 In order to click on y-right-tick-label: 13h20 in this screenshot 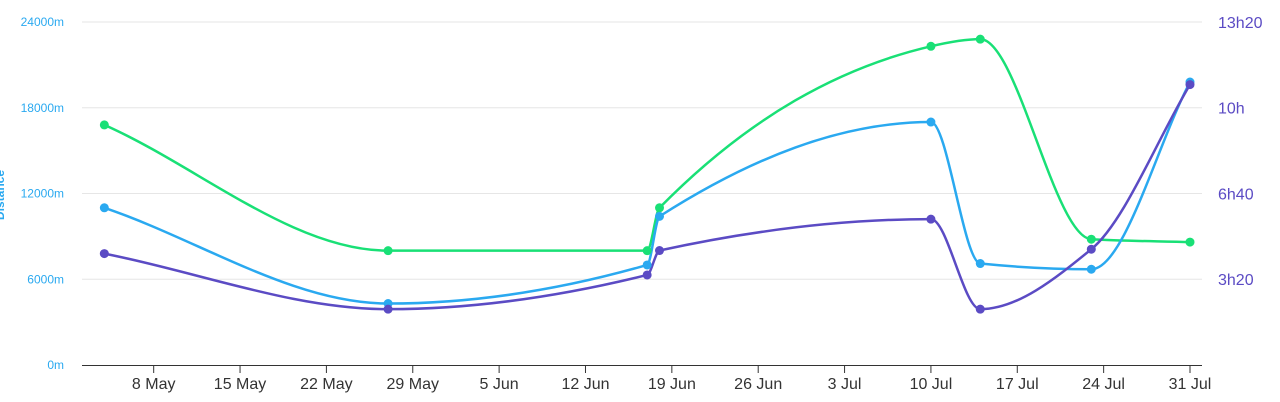, I will do `click(1240, 23)`.